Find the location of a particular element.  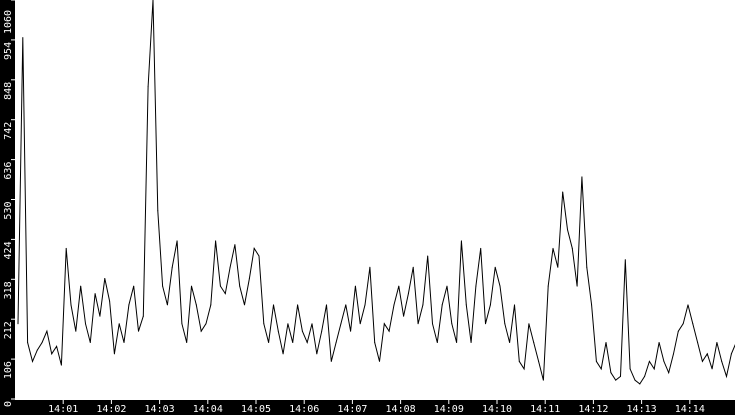

x-tick-label: 14:01 is located at coordinates (63, 409).